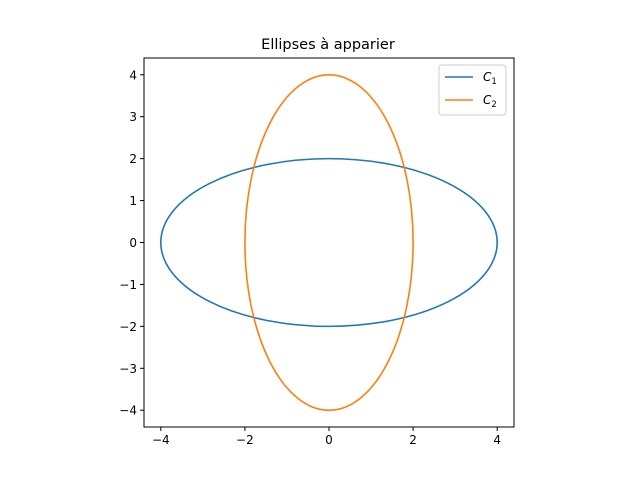 The image size is (640, 485). What do you see at coordinates (329, 440) in the screenshot?
I see `x-tick-label: 0` at bounding box center [329, 440].